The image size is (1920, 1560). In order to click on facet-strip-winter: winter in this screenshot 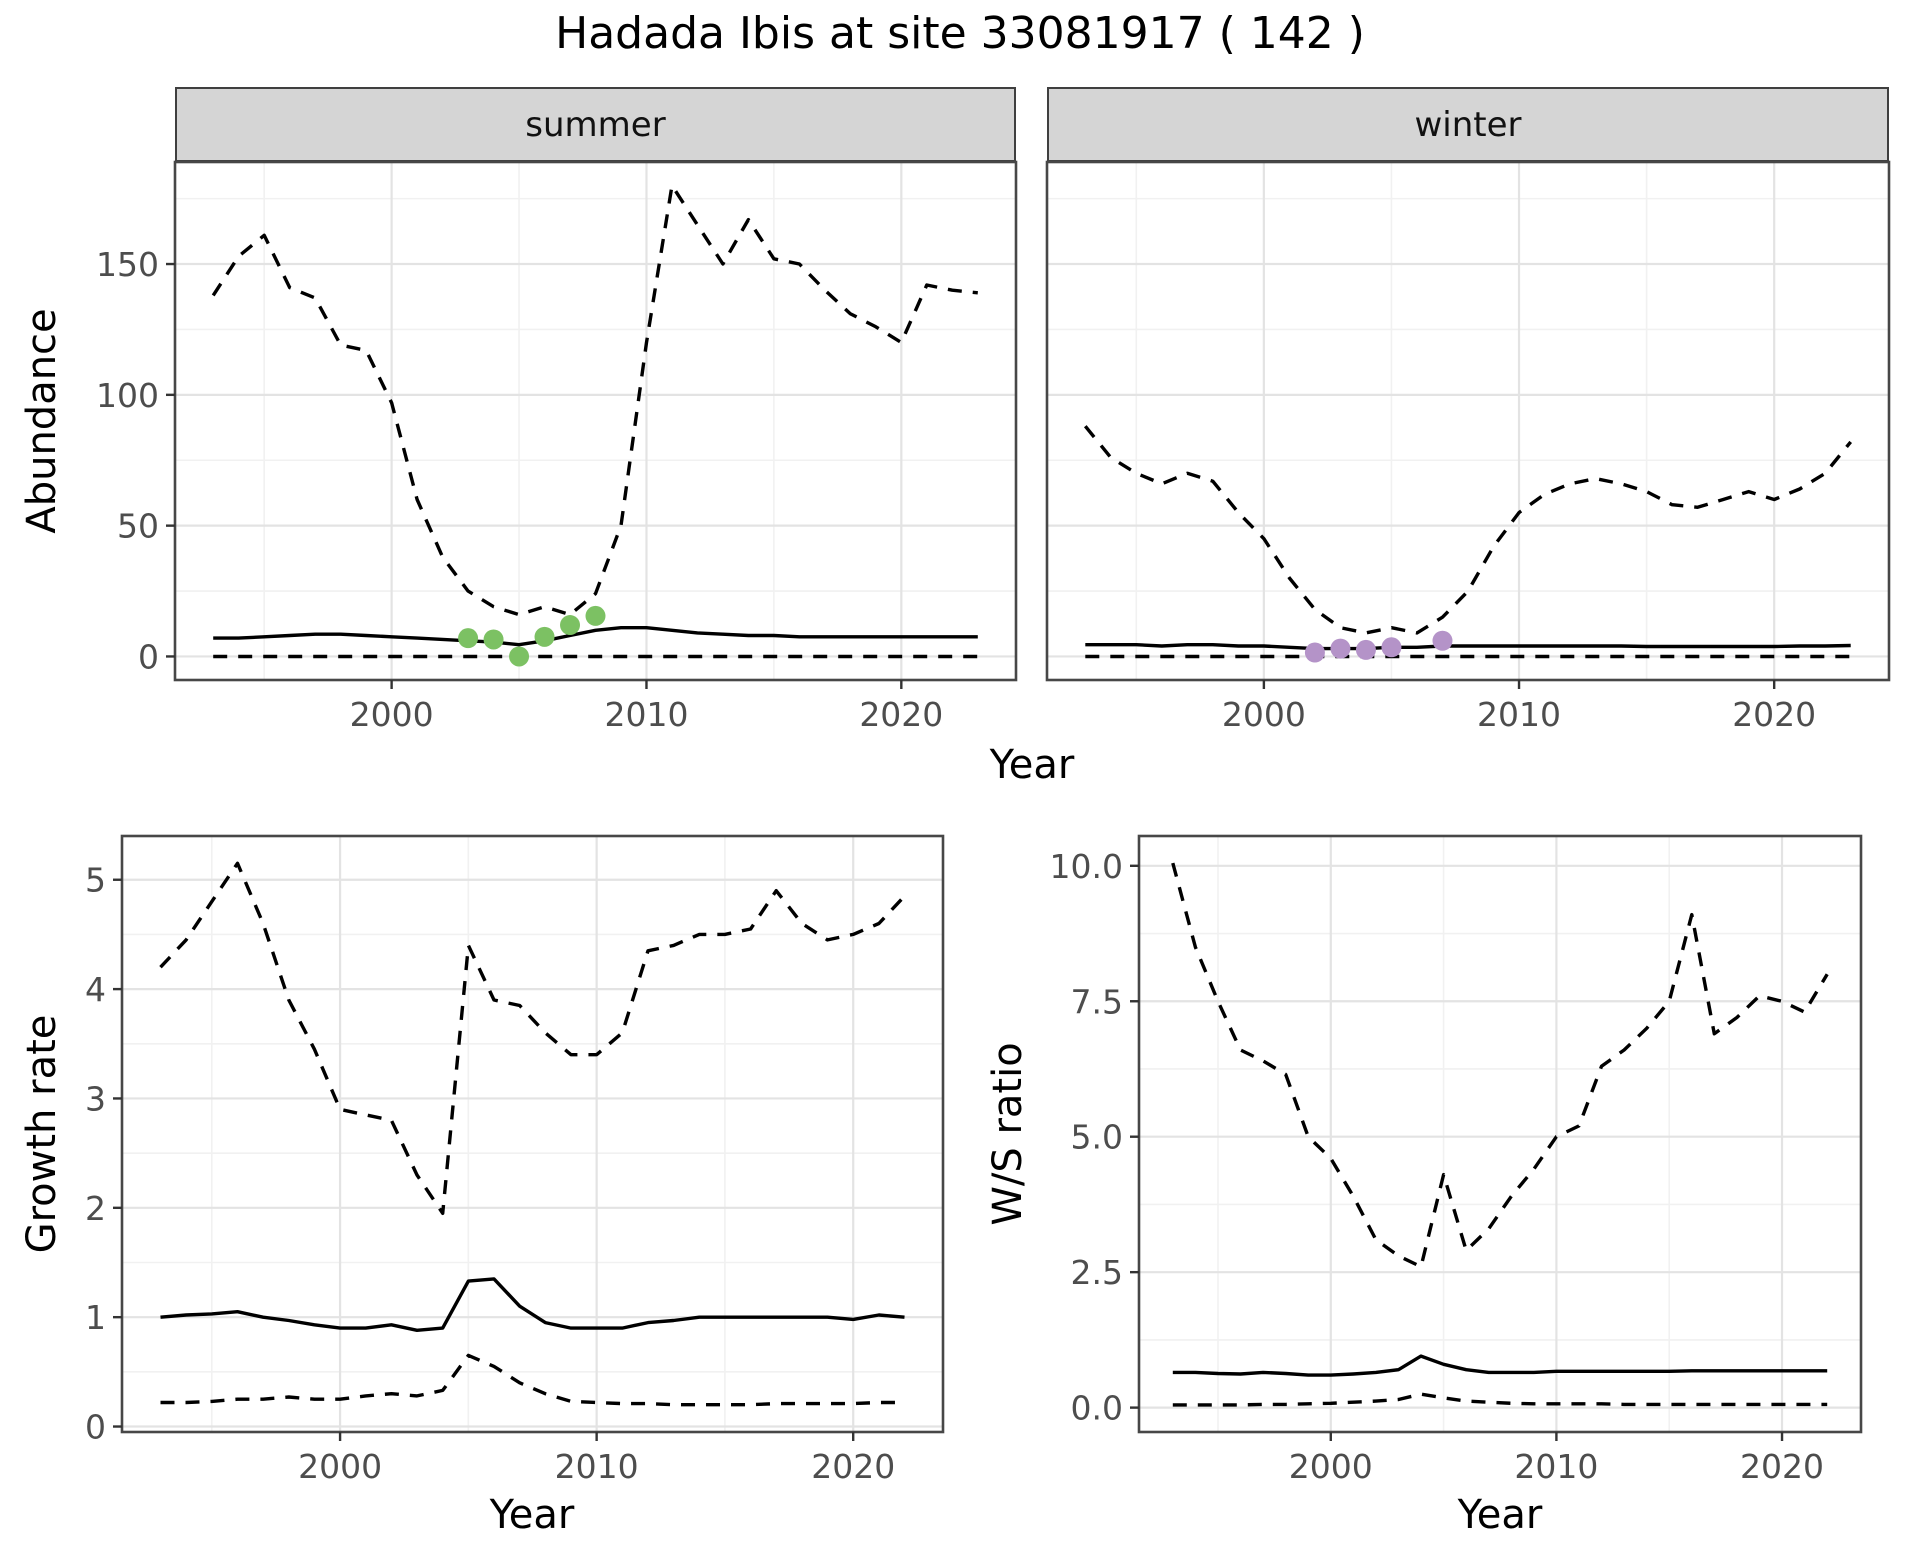, I will do `click(1468, 124)`.